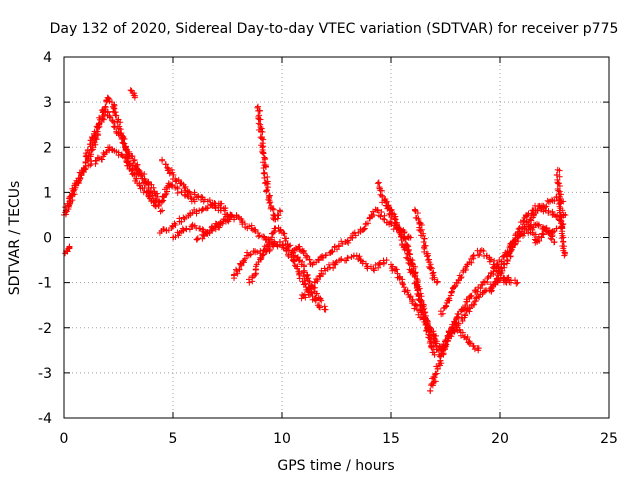  I want to click on y-tick-label: -4, so click(45, 419).